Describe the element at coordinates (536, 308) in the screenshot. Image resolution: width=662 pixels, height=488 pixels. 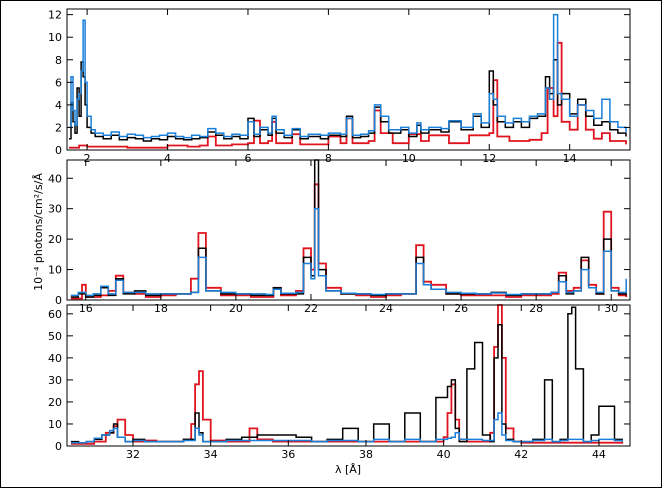
I see `x-tick-label: 28` at that location.